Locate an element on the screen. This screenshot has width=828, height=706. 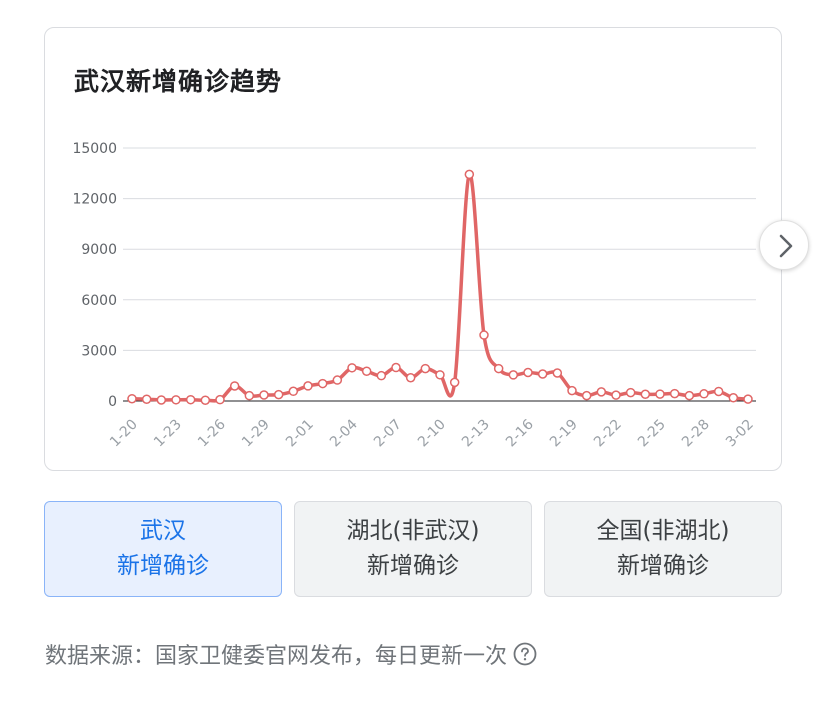
x-tick-label: 2-13 is located at coordinates (476, 434).